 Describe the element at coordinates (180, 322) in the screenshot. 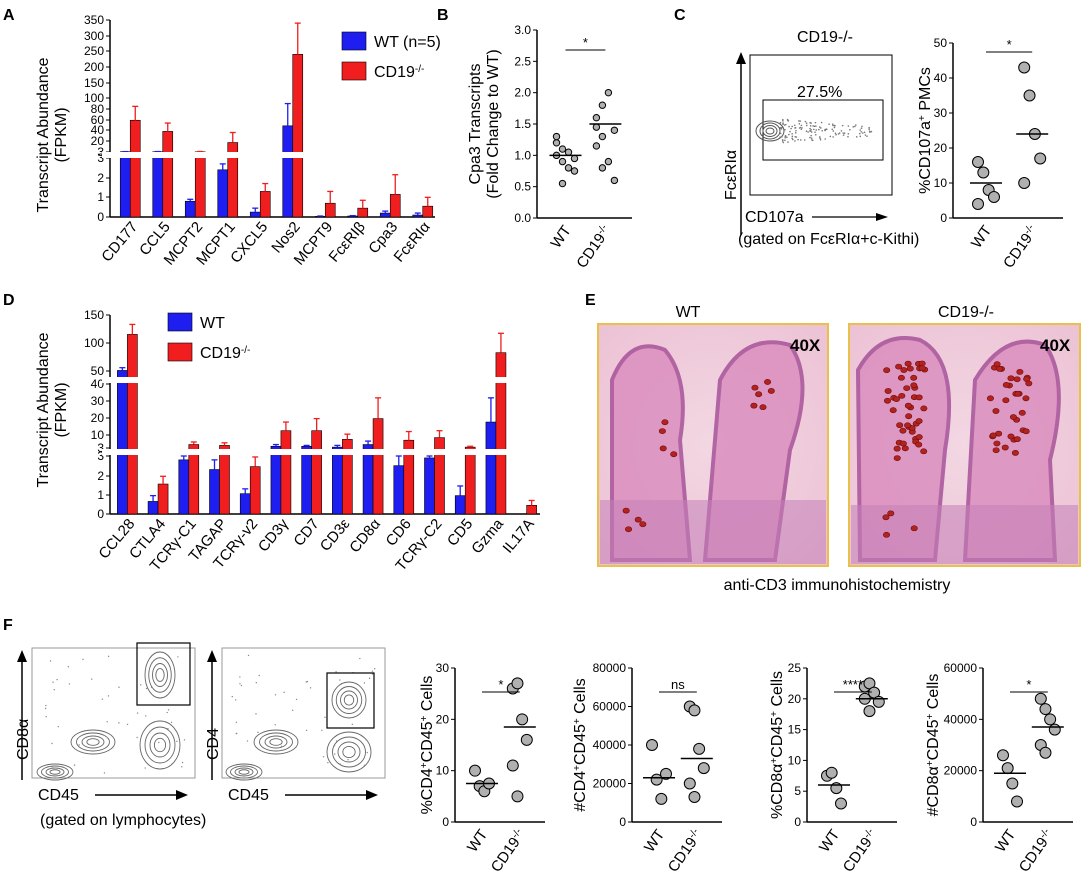

I see `D-legend-swatch` at that location.